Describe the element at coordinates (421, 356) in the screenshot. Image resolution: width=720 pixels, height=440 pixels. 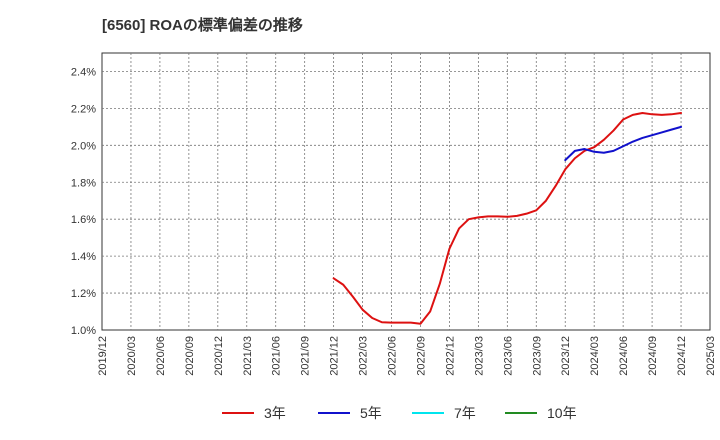
I see `x-tick-label: 2022/09` at that location.